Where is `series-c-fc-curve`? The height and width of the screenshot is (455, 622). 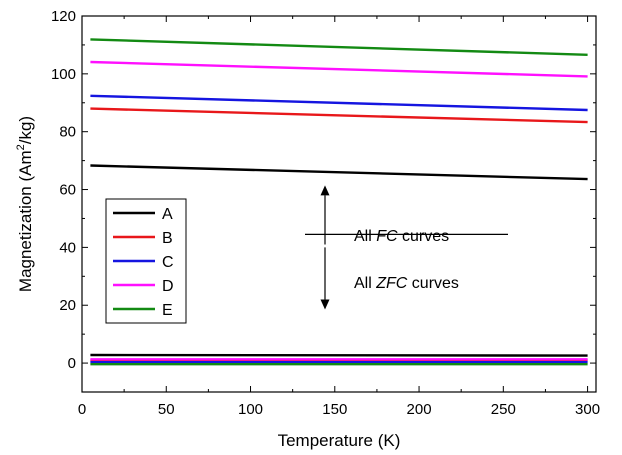 series-c-fc-curve is located at coordinates (339, 103).